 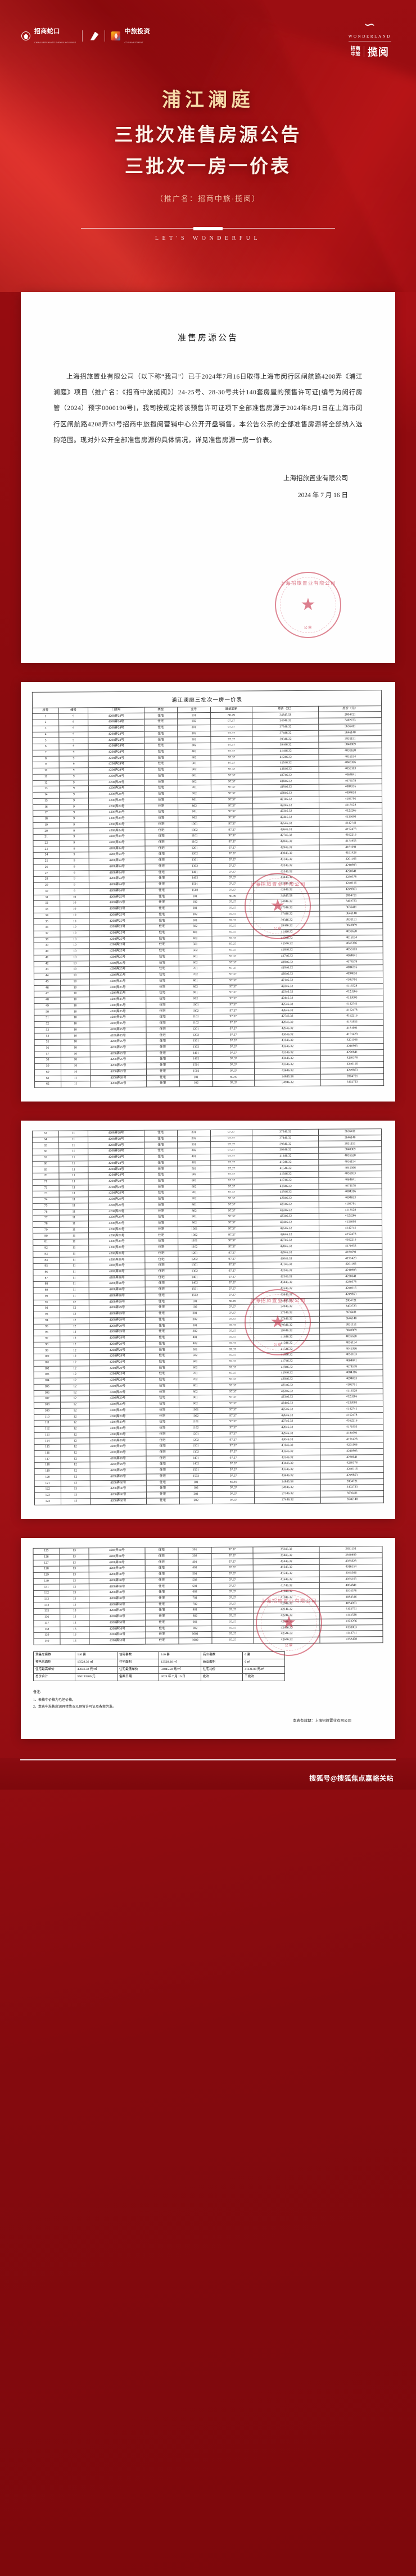 I want to click on price-cell-7: 4162216, so click(x=352, y=1016).